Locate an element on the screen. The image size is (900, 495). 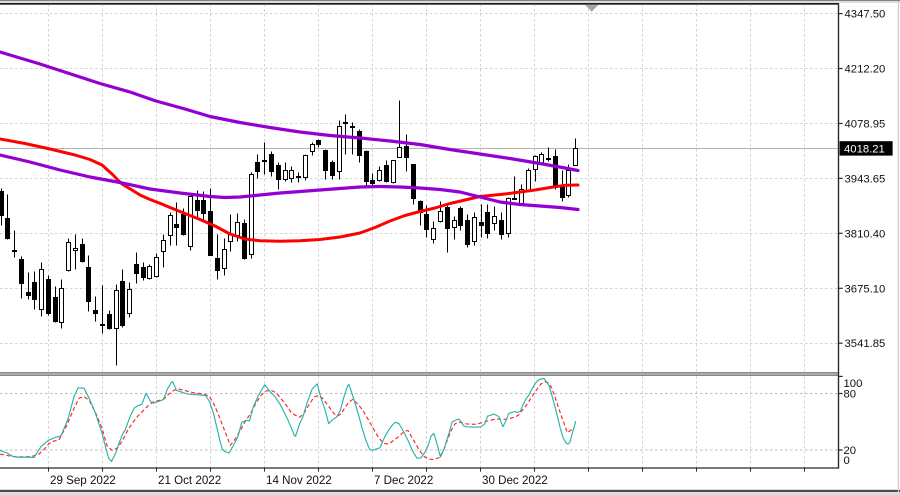
svg-text: 3675.10 is located at coordinates (865, 289).